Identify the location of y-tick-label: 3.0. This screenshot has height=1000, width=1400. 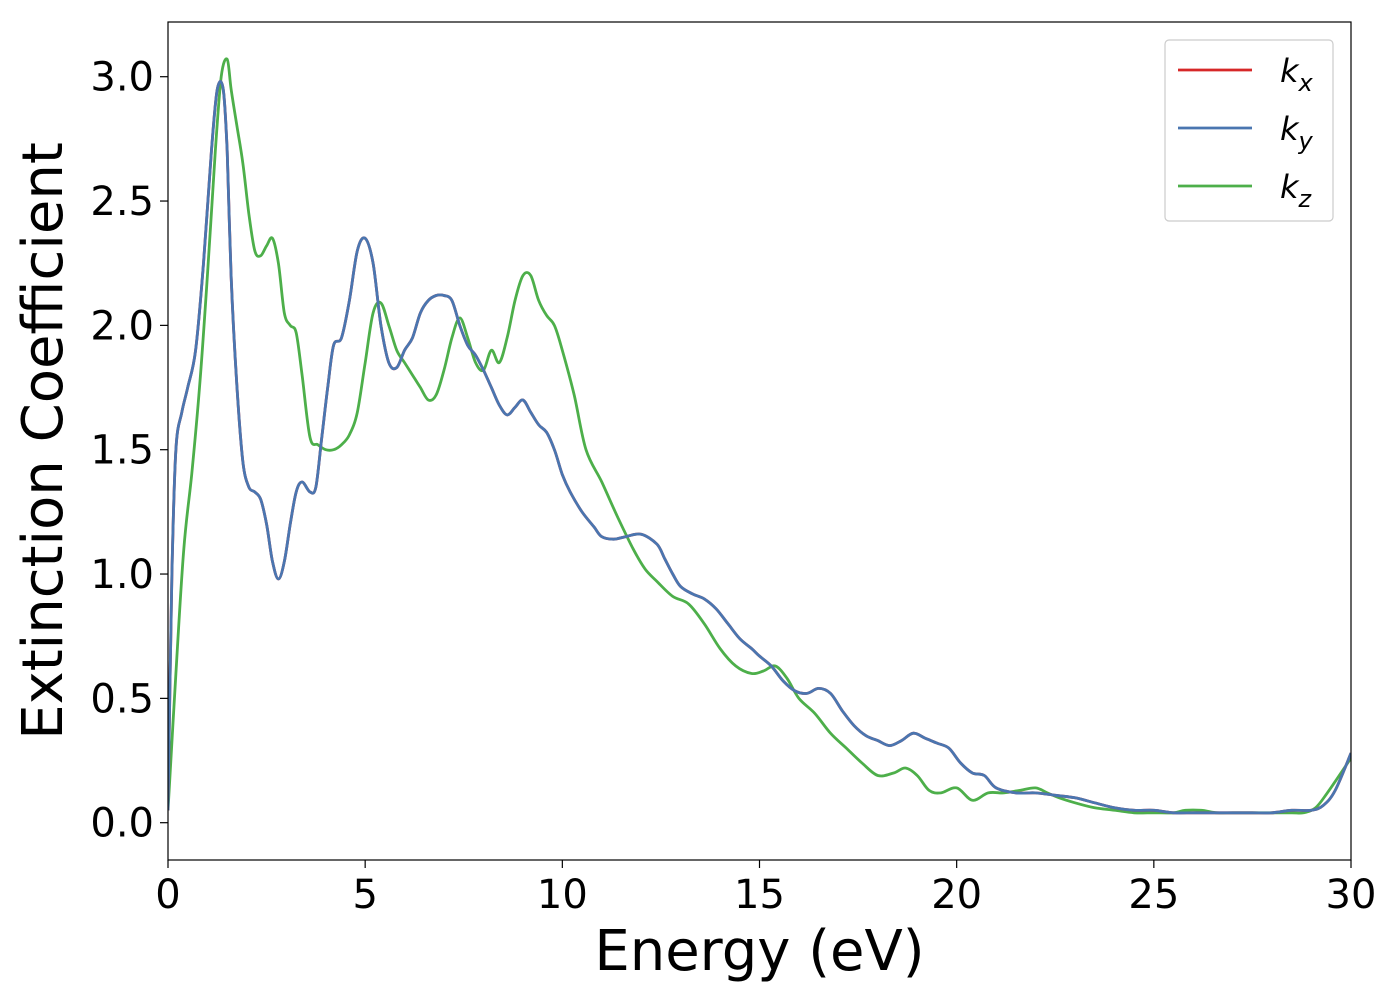
(122, 78).